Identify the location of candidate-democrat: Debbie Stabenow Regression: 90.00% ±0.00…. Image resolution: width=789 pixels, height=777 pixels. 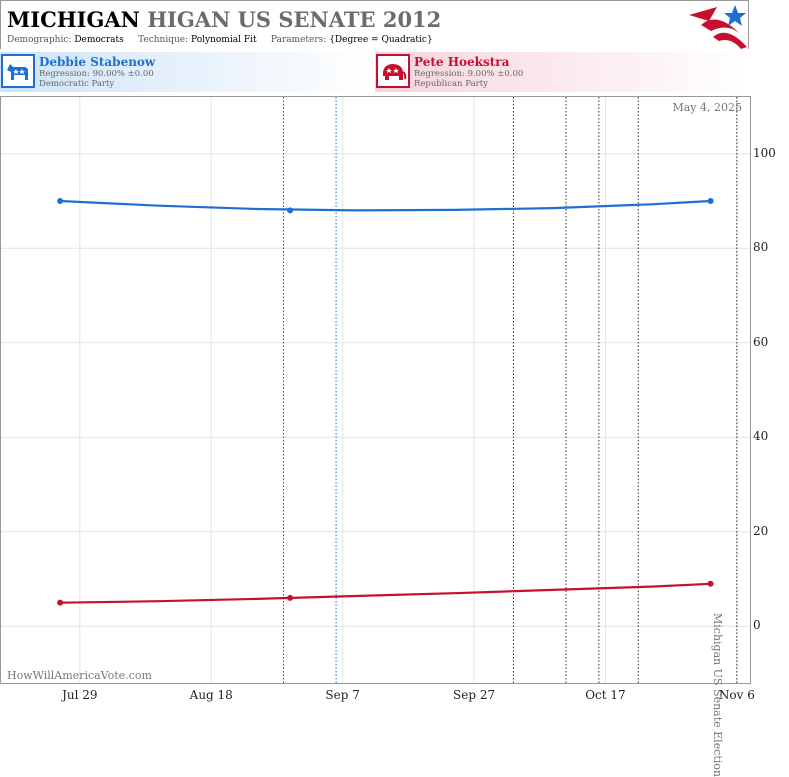
(185, 72).